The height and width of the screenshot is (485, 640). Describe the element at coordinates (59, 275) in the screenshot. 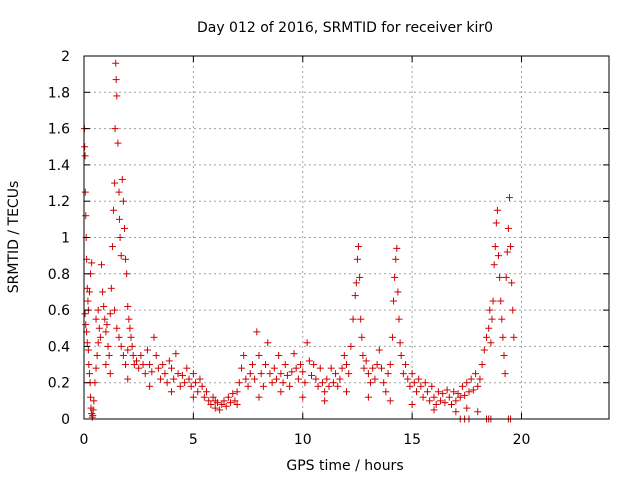

I see `y-tick-label: 0.8` at that location.